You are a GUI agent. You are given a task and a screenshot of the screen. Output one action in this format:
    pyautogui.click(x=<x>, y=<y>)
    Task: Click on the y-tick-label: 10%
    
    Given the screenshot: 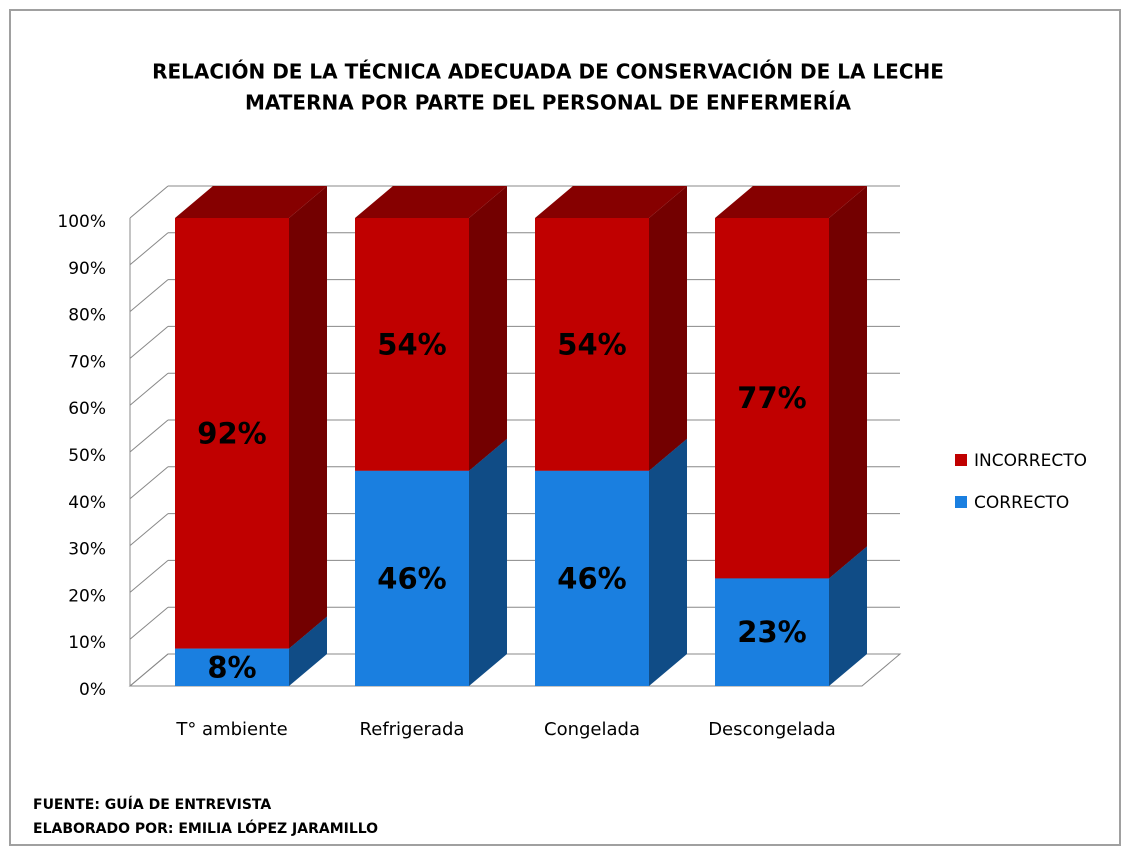 What is the action you would take?
    pyautogui.click(x=87, y=643)
    